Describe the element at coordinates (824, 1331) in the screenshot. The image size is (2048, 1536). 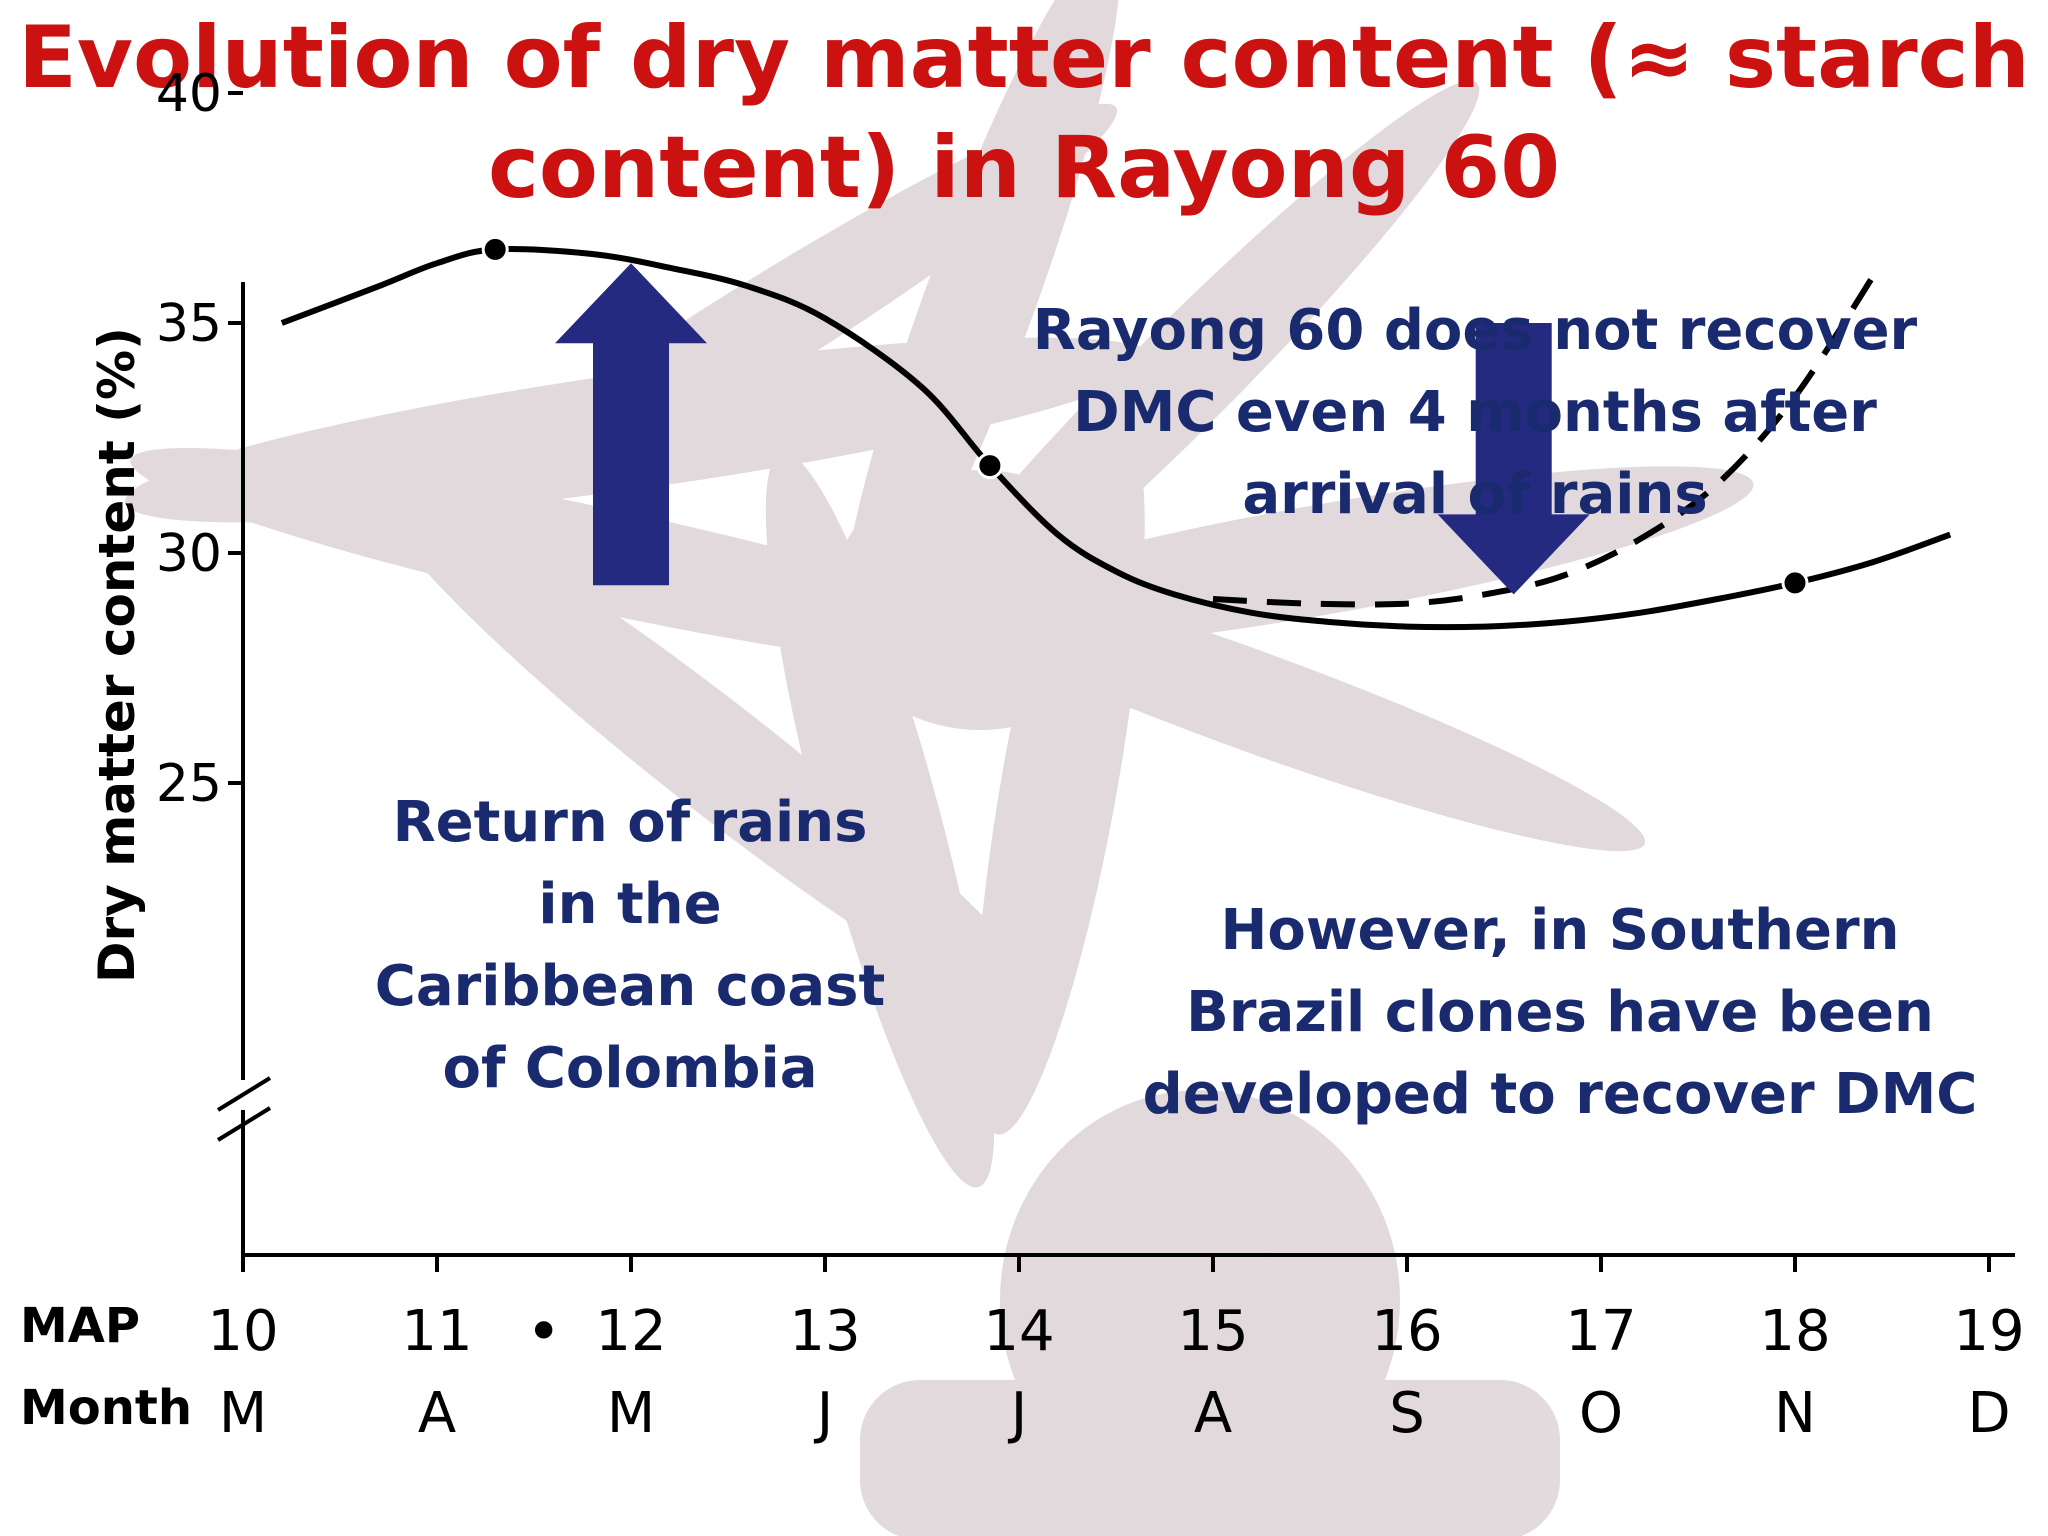
I see `x-tick-label-map: 13` at that location.